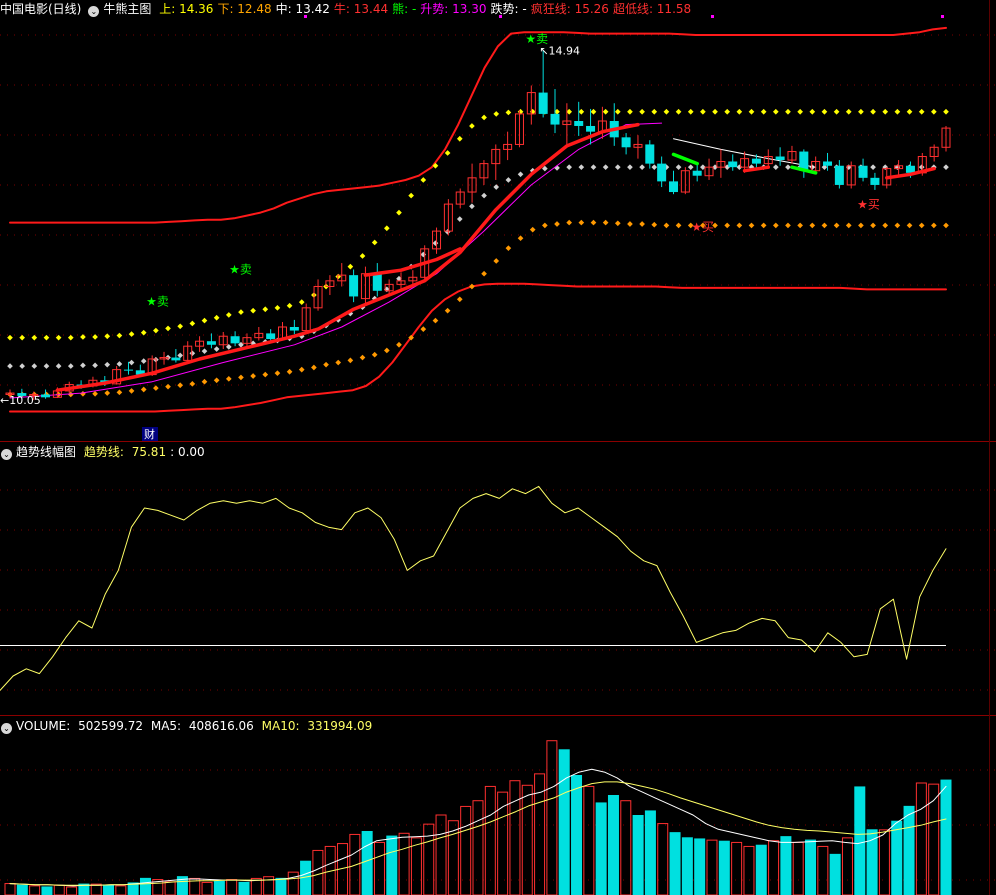 This screenshot has width=996, height=895. What do you see at coordinates (20, 400) in the screenshot?
I see `low-label: ←10.05` at bounding box center [20, 400].